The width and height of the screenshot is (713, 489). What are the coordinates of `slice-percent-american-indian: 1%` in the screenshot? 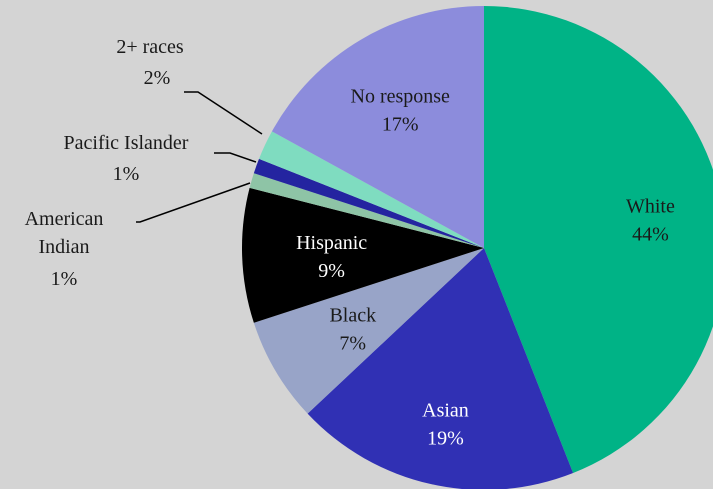 It's located at (64, 279).